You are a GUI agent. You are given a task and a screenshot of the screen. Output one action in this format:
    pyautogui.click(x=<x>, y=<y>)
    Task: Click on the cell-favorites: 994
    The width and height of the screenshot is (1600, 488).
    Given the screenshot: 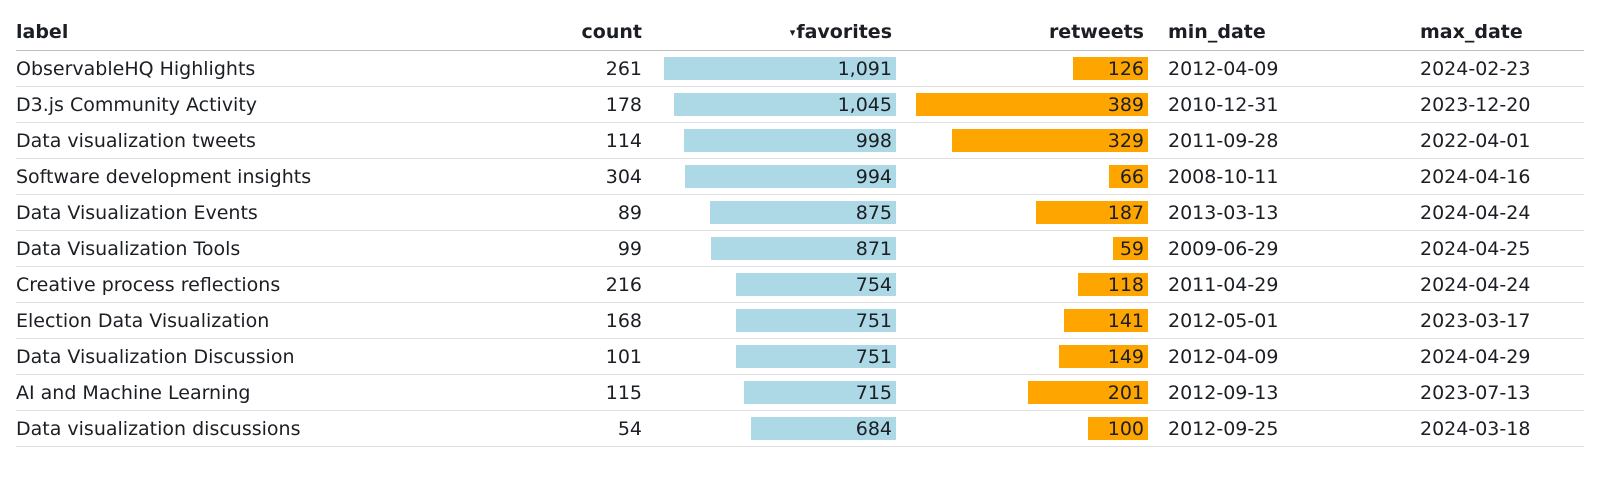 What is the action you would take?
    pyautogui.click(x=771, y=176)
    